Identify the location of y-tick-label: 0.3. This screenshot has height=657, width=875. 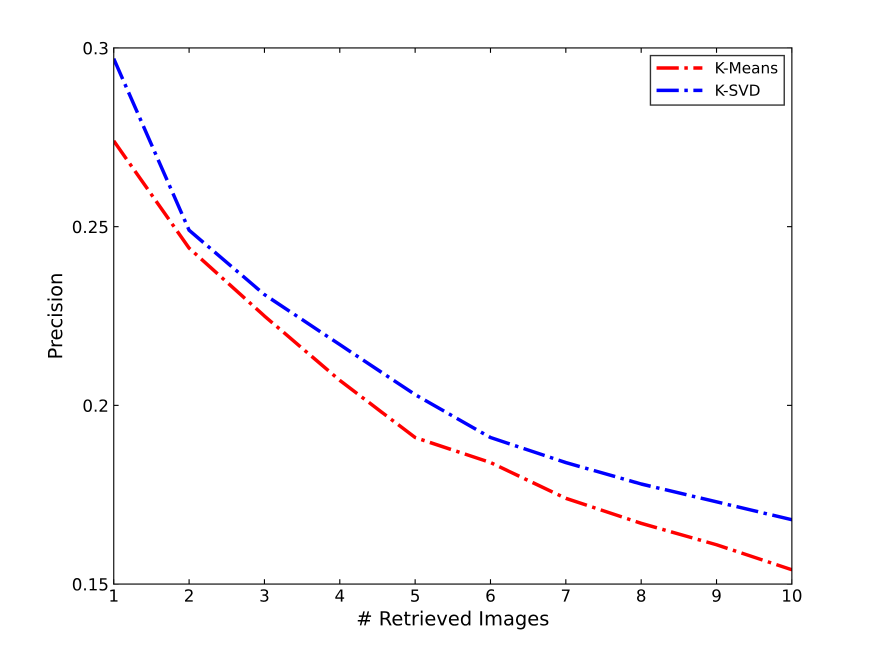
(95, 48).